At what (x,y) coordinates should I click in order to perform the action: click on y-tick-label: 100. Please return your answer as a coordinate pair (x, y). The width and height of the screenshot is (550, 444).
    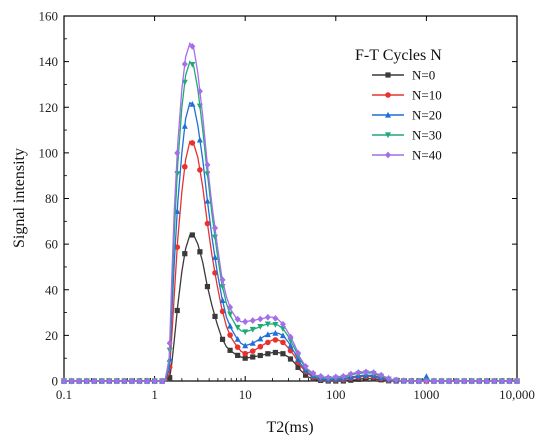
    Looking at the image, I should click on (49, 152).